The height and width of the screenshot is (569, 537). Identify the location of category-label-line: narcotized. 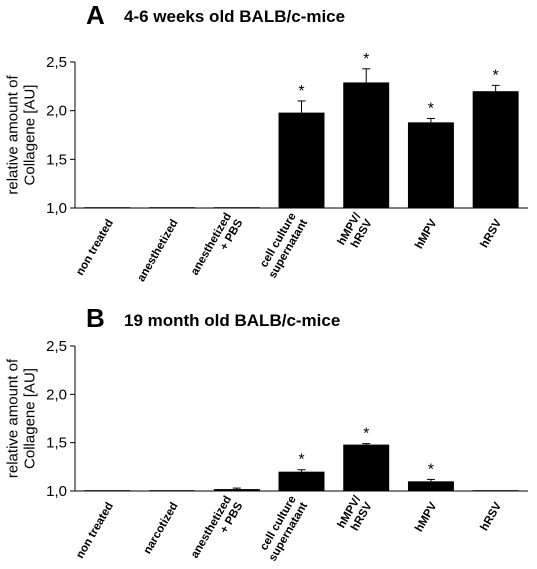
(161, 529).